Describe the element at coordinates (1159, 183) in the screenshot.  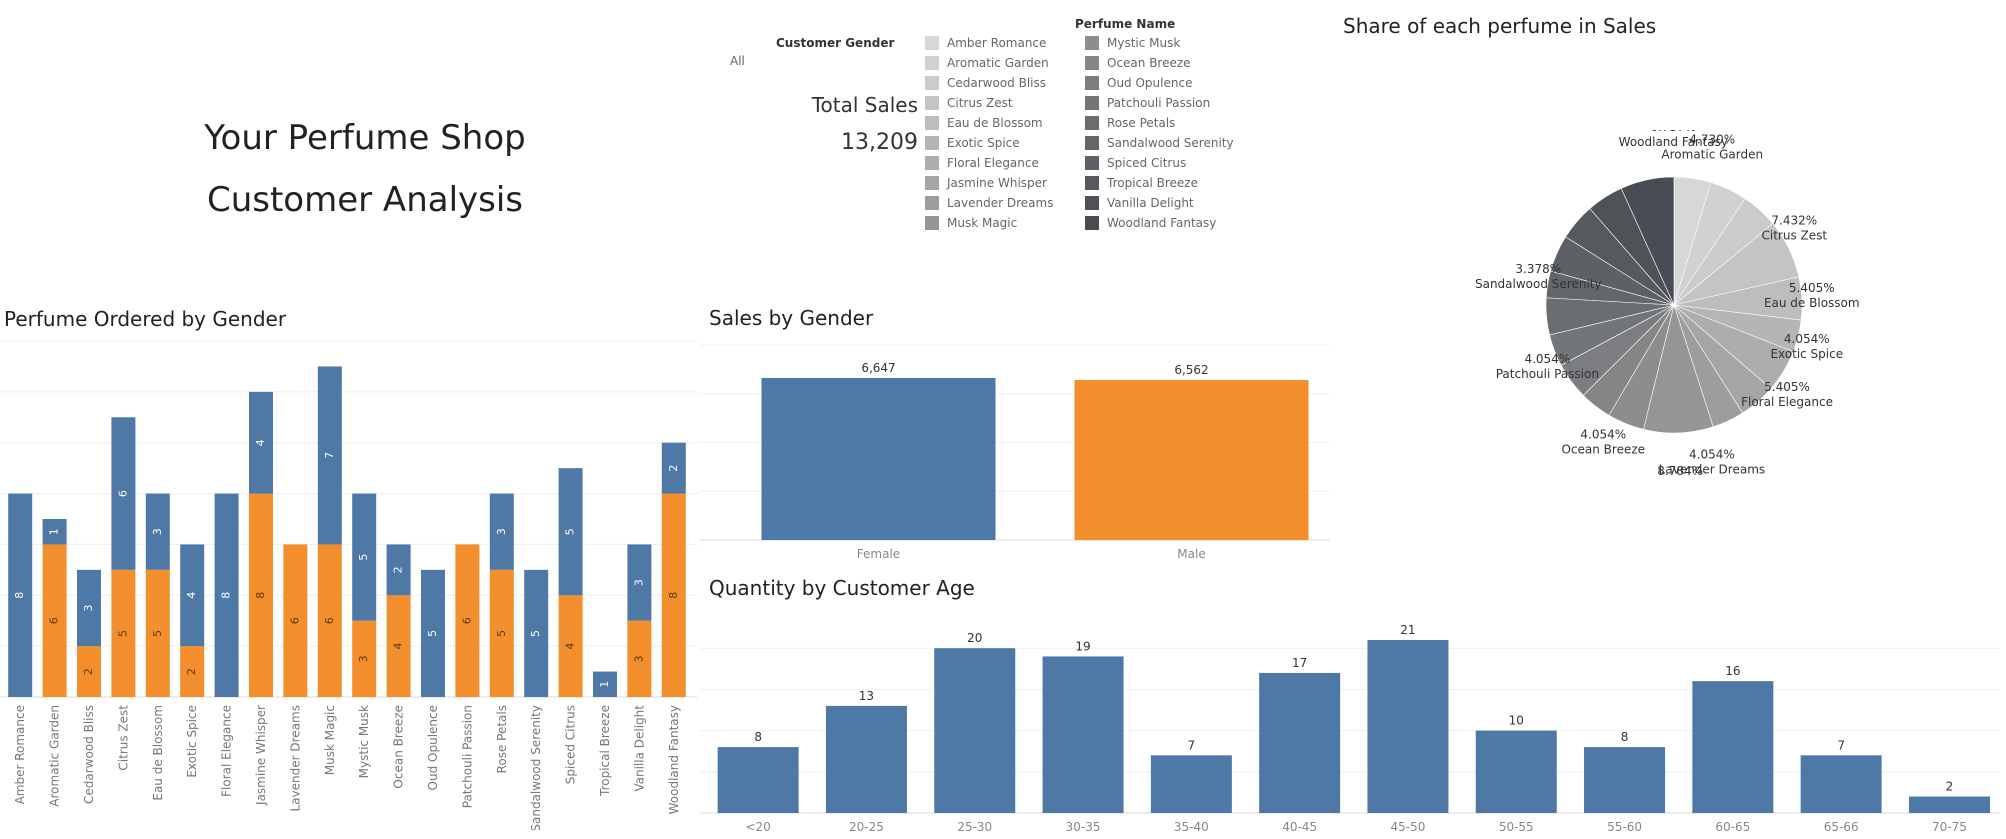
I see `legend-item-tropical-breeze: Tropical Breeze` at that location.